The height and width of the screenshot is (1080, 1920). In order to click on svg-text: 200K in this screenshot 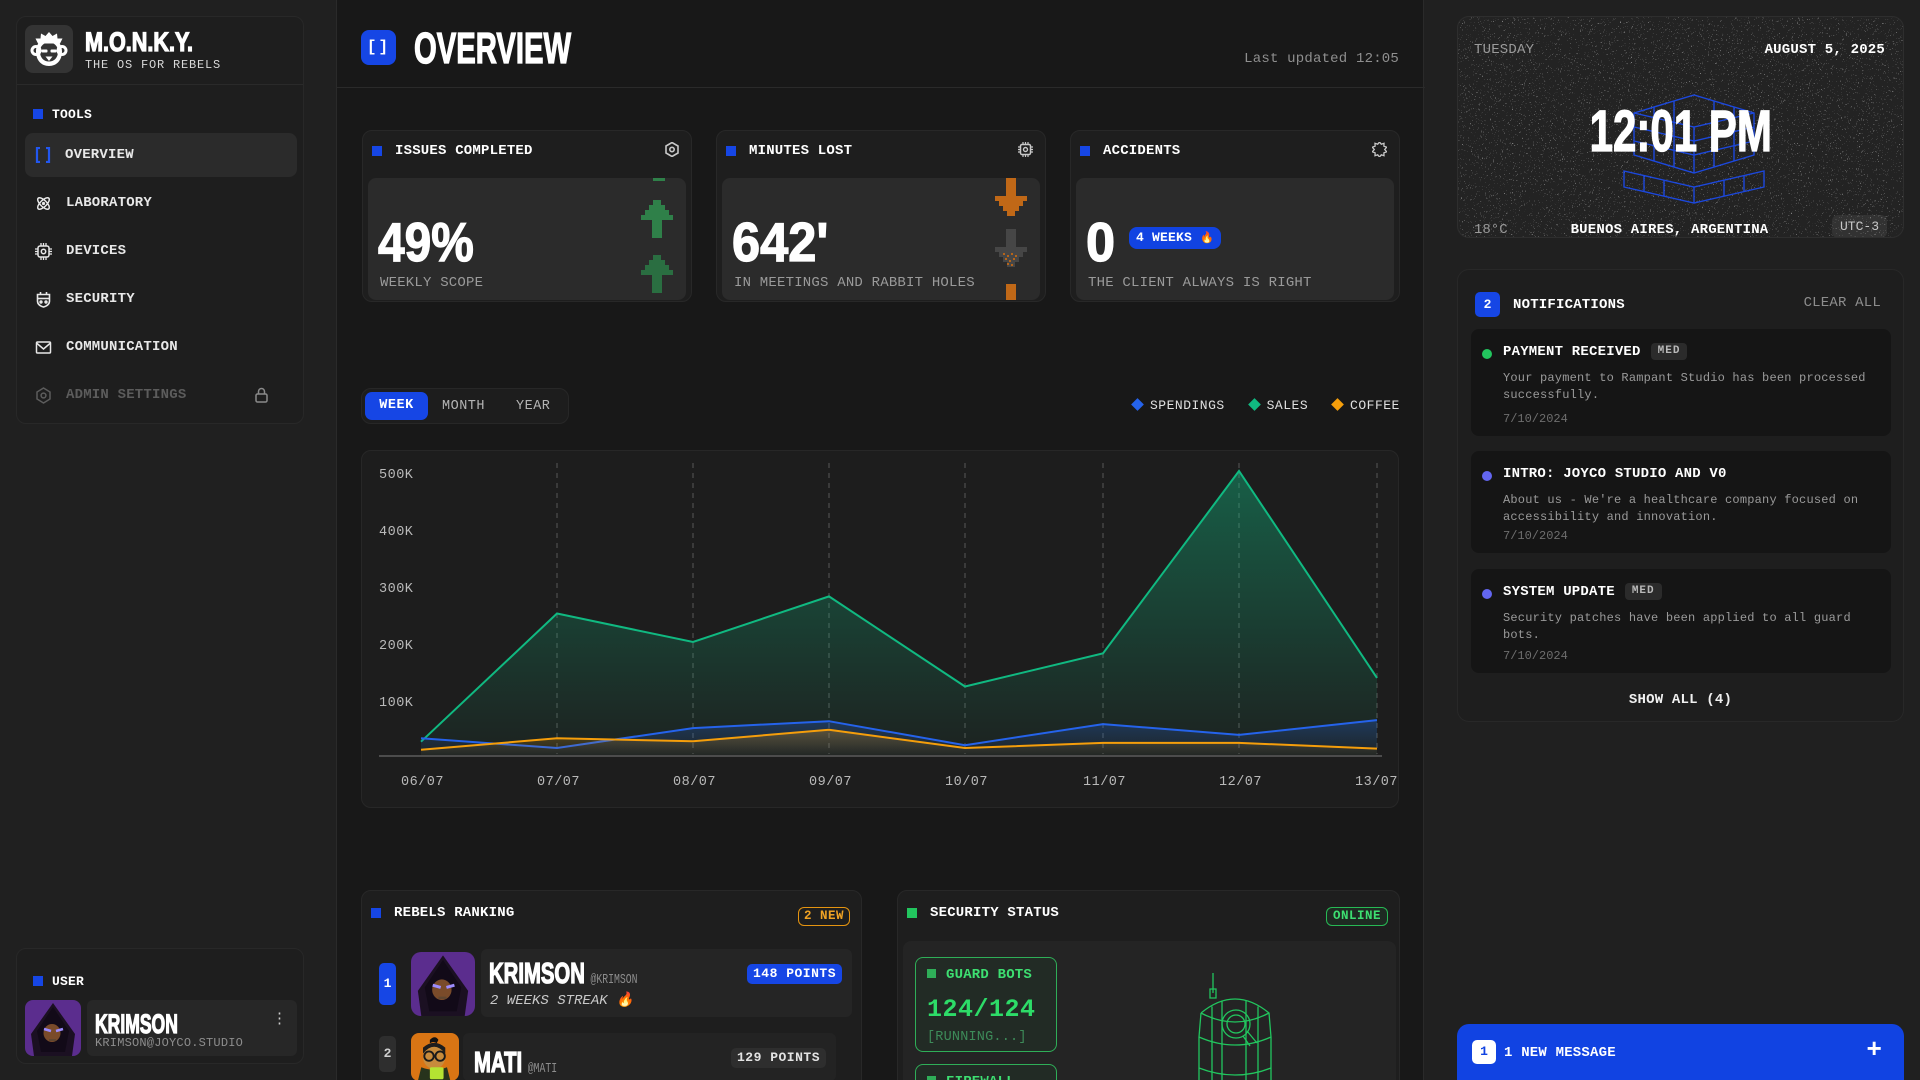, I will do `click(396, 646)`.